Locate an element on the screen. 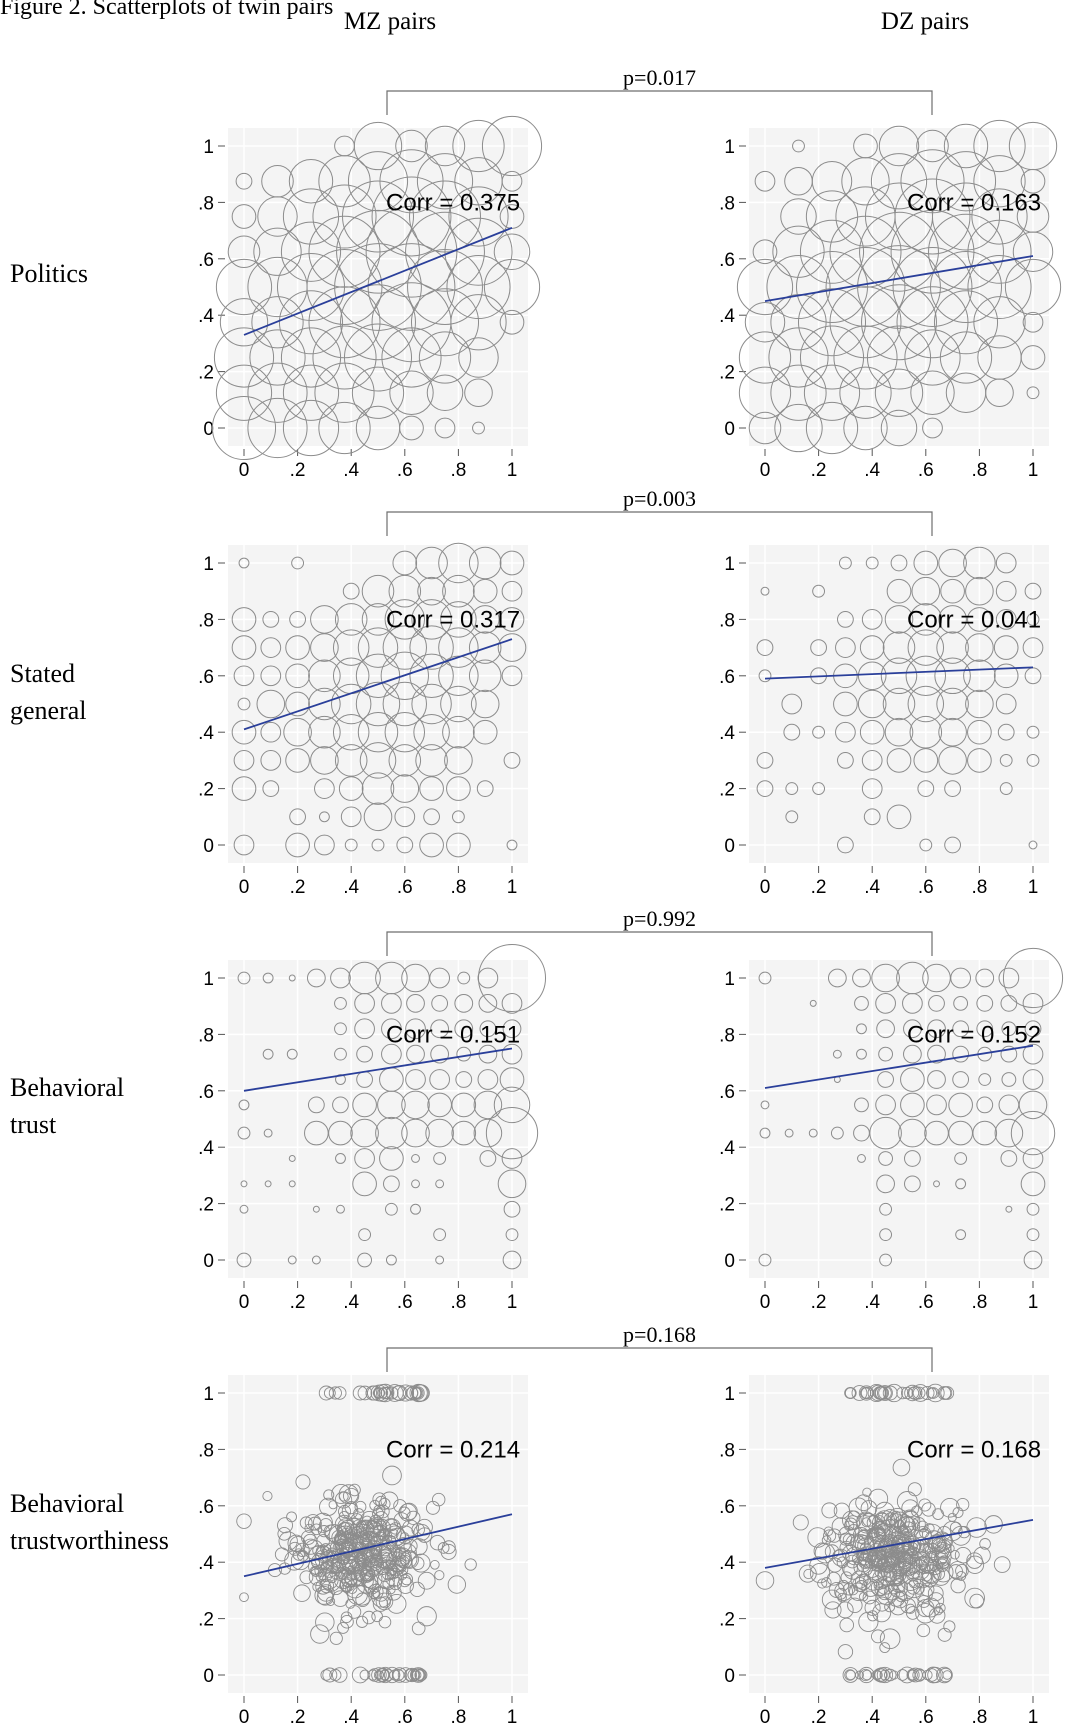  fit-line is located at coordinates (899, 673).